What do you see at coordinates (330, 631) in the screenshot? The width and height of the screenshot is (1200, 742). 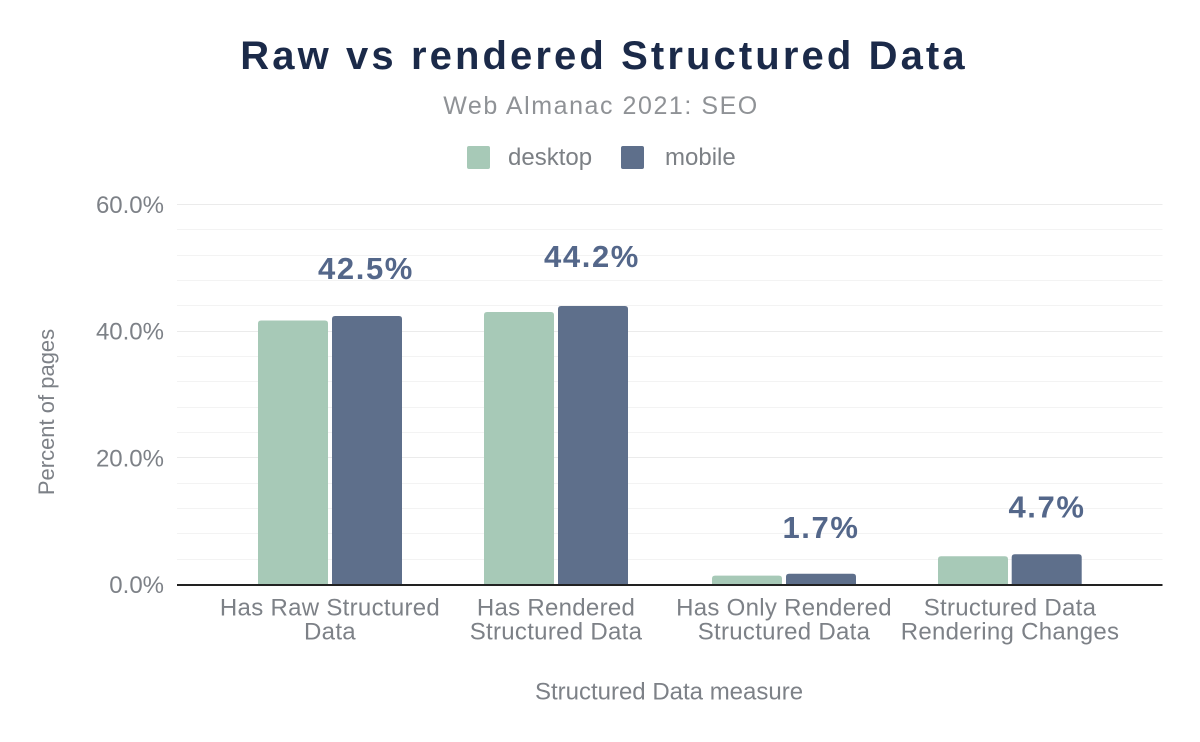 I see `svg-text: Data` at bounding box center [330, 631].